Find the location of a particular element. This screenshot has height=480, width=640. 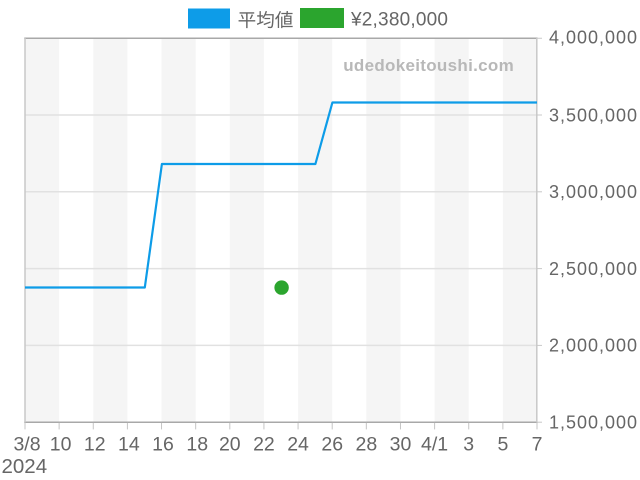

svg-text: 3/8 is located at coordinates (26, 445).